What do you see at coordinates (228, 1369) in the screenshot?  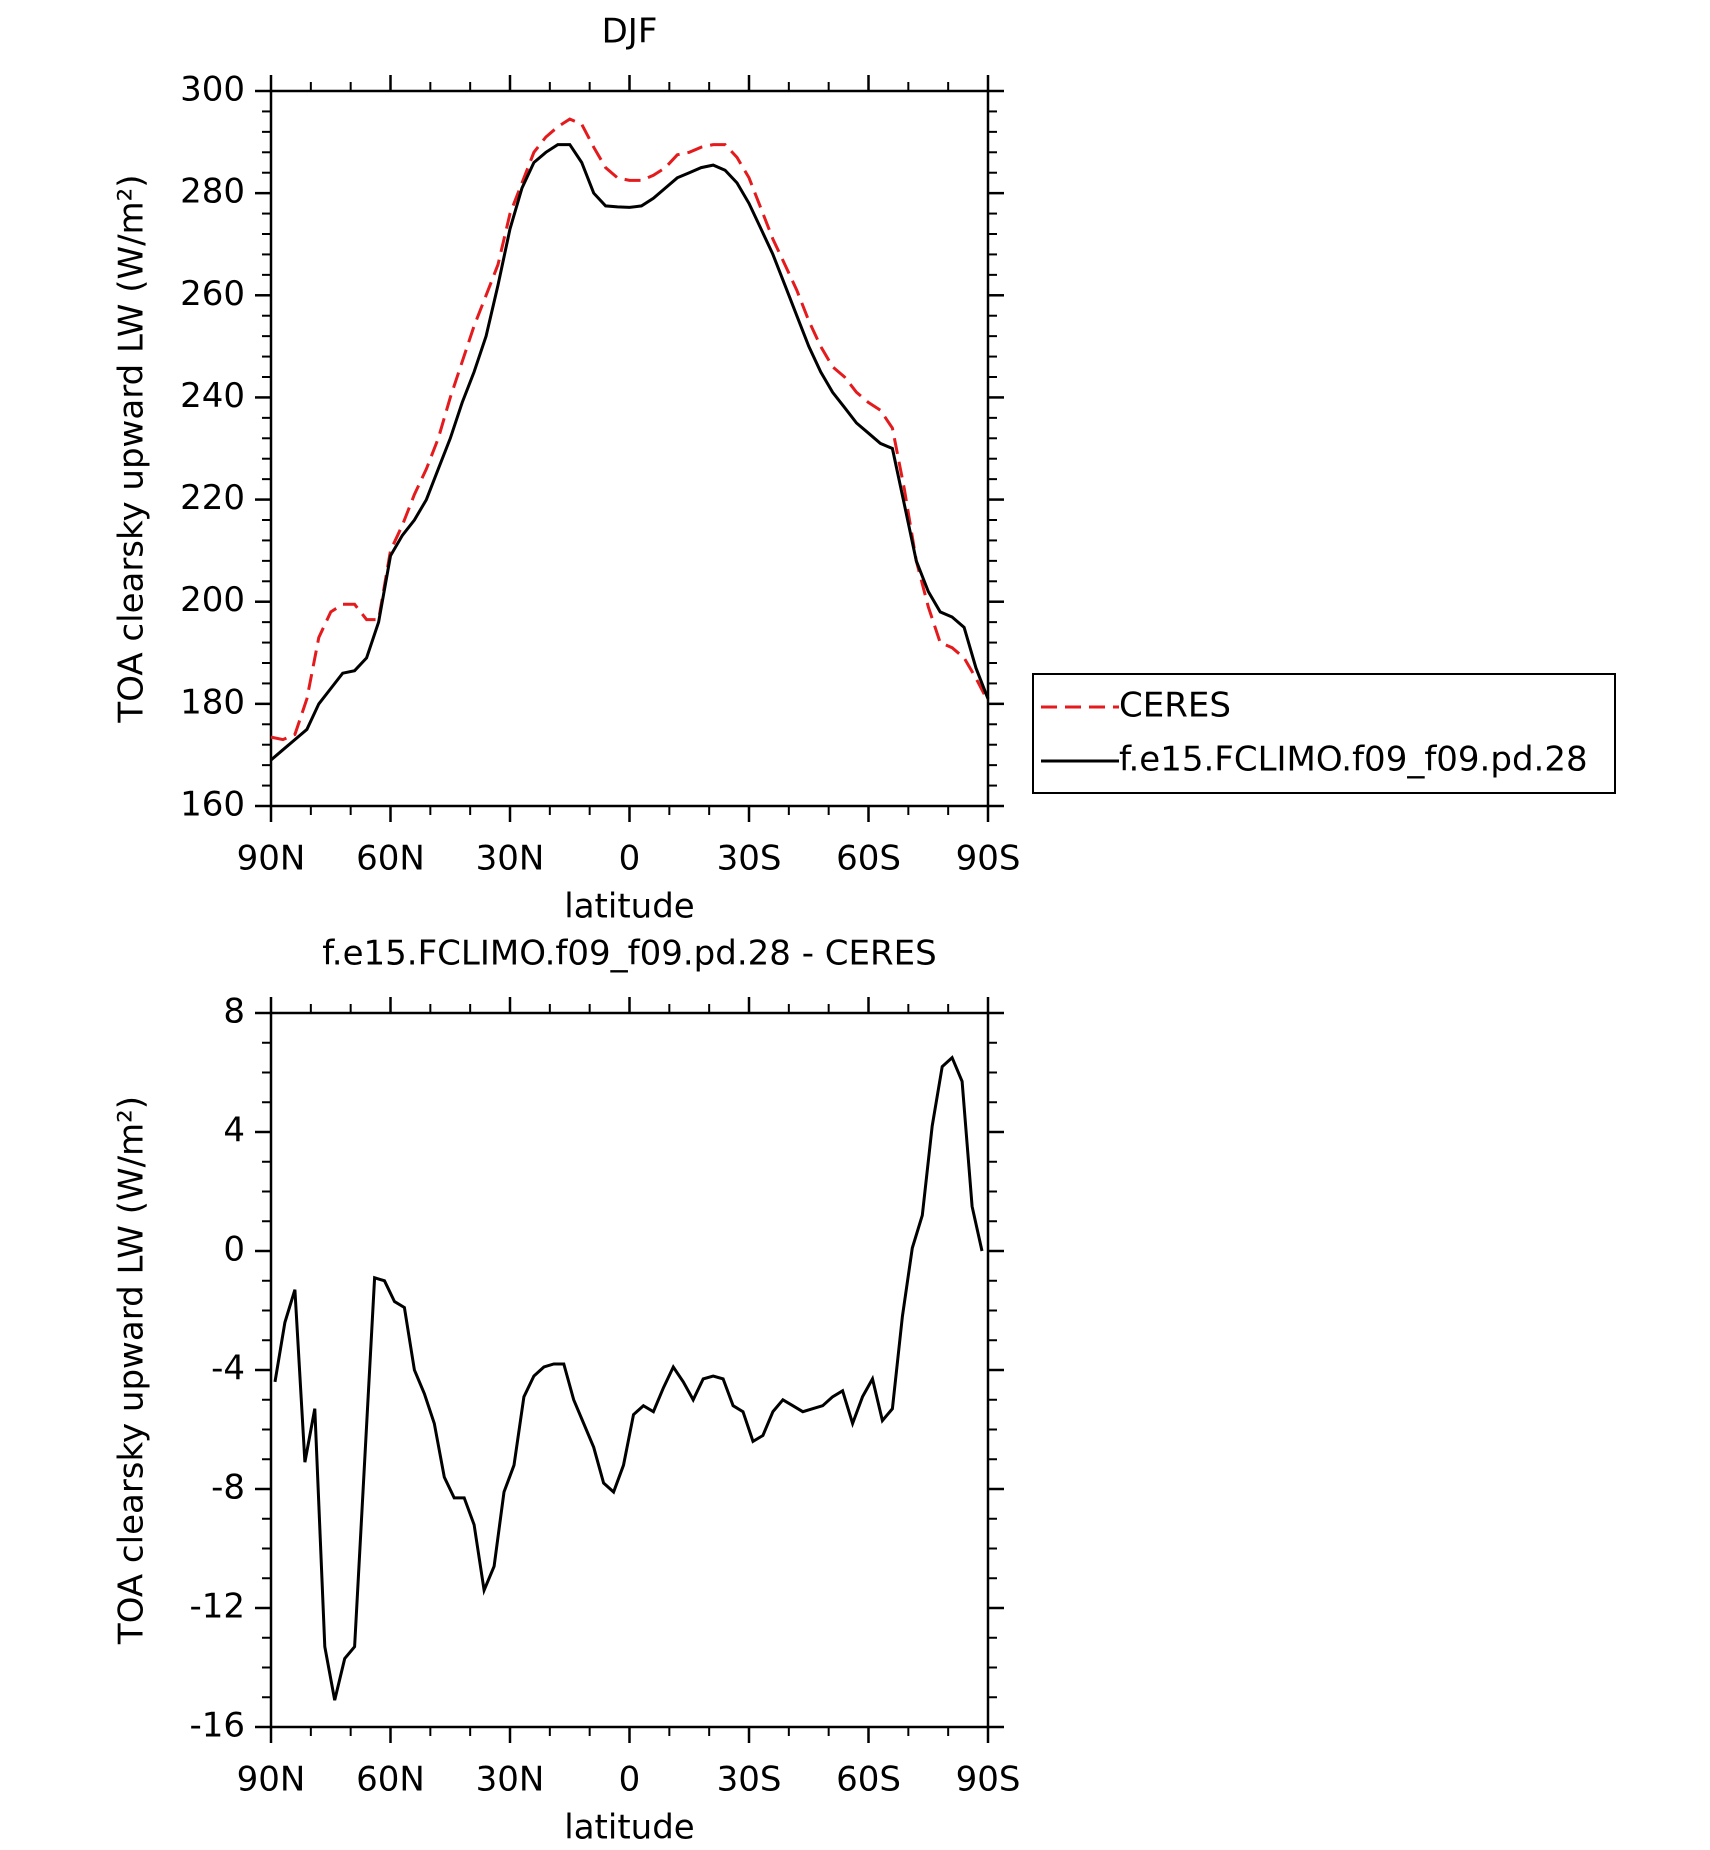 I see `y-tick-label: -4` at bounding box center [228, 1369].